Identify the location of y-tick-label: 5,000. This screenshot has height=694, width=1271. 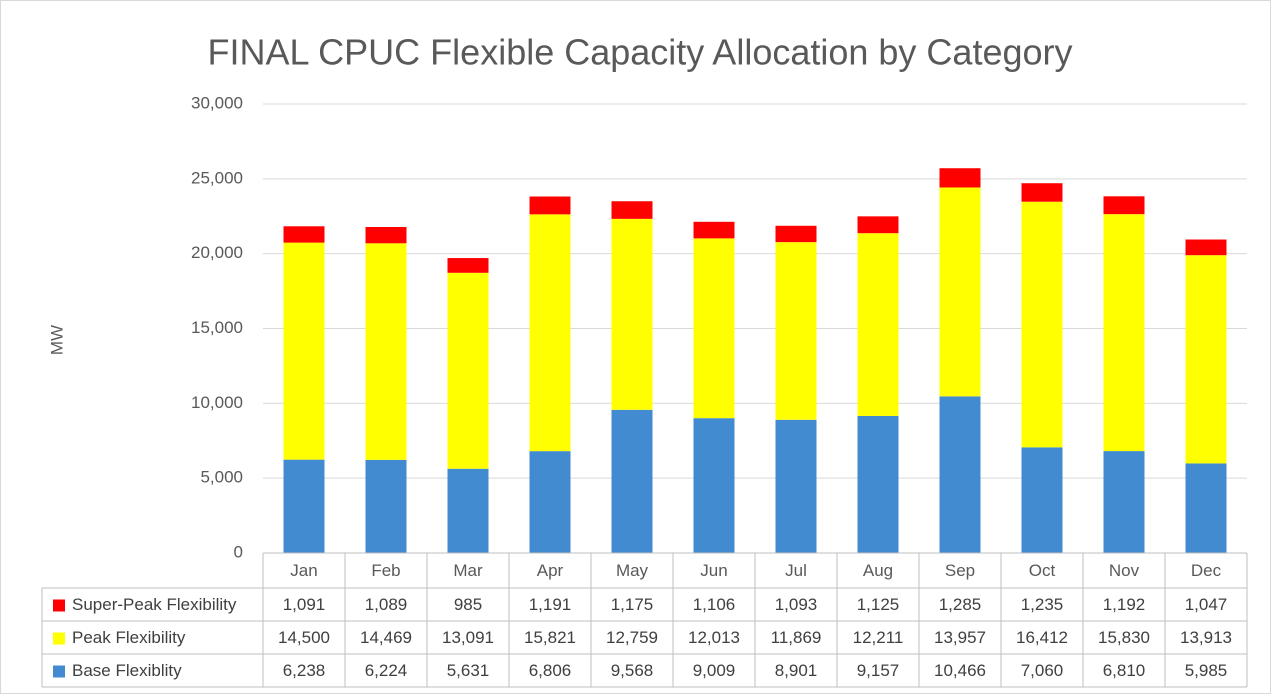
(221, 477).